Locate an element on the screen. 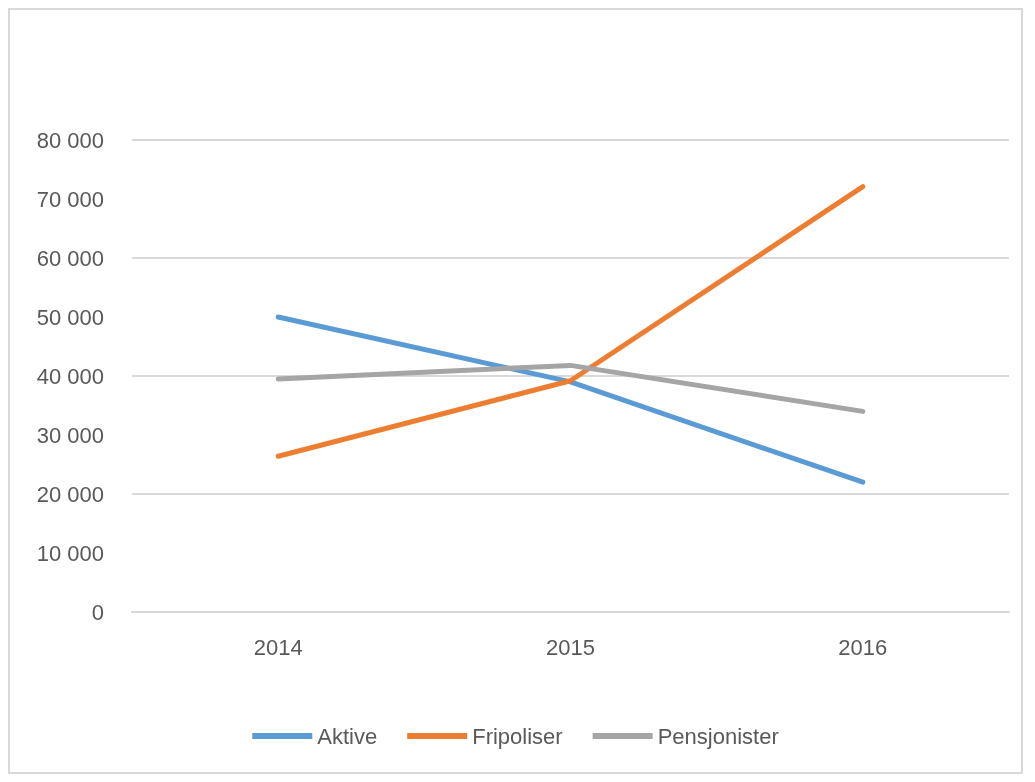  y-tick-label: 60 000 is located at coordinates (70, 258).